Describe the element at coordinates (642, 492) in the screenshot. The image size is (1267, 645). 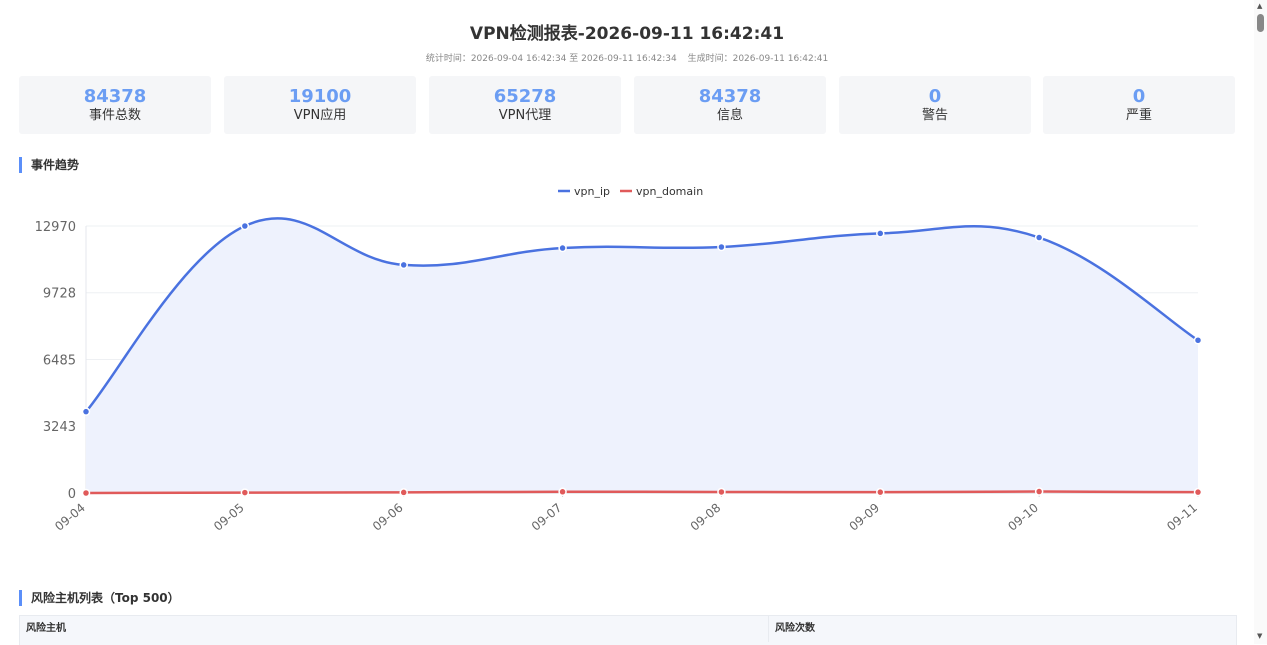
I see `series-line-vpn_domain` at that location.